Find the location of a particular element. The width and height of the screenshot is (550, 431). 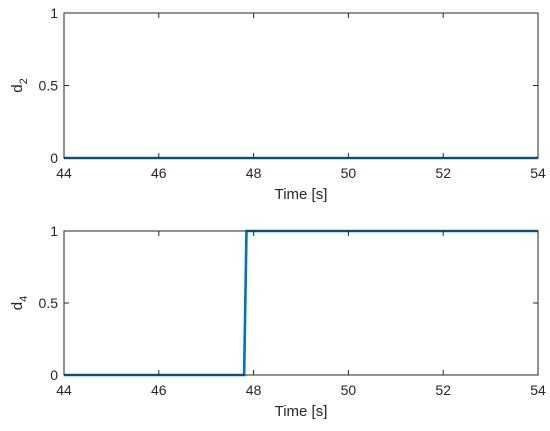

y-axis-label-subscript: 2 is located at coordinates (24, 81).